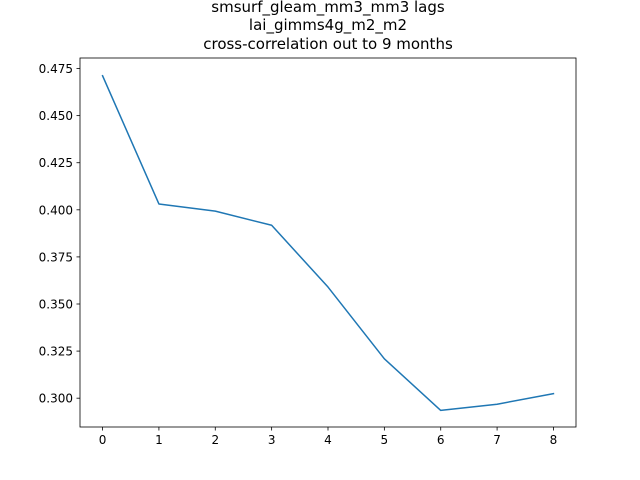  What do you see at coordinates (554, 440) in the screenshot?
I see `x-tick-label: 8` at bounding box center [554, 440].